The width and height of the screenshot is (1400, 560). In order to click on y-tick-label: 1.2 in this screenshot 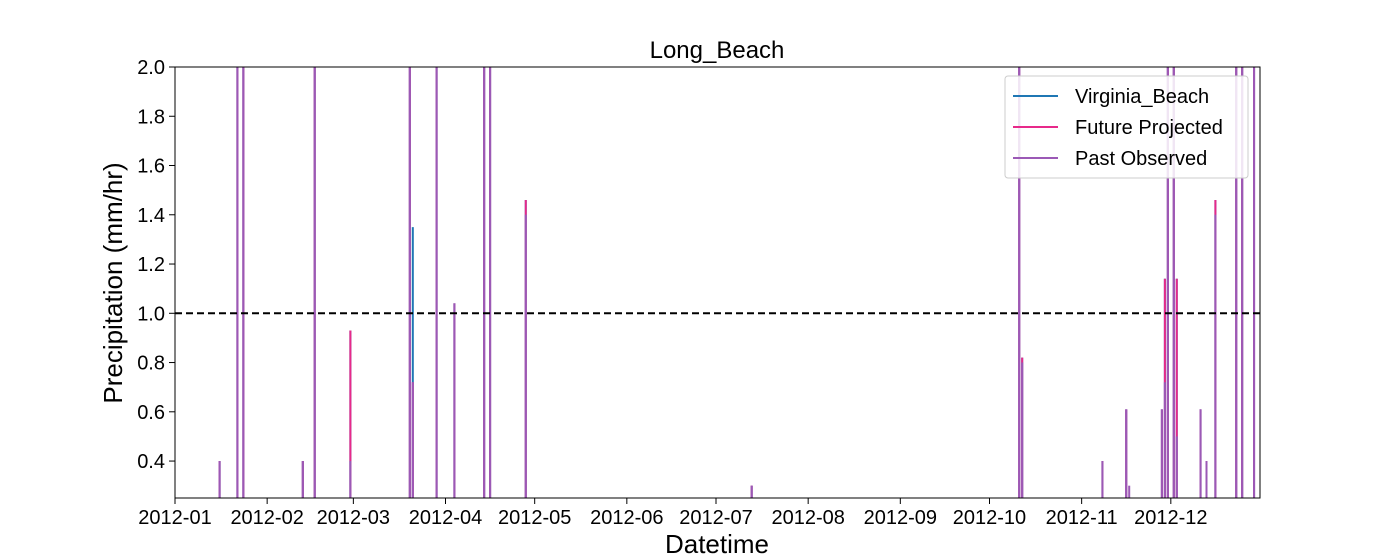, I will do `click(151, 265)`.